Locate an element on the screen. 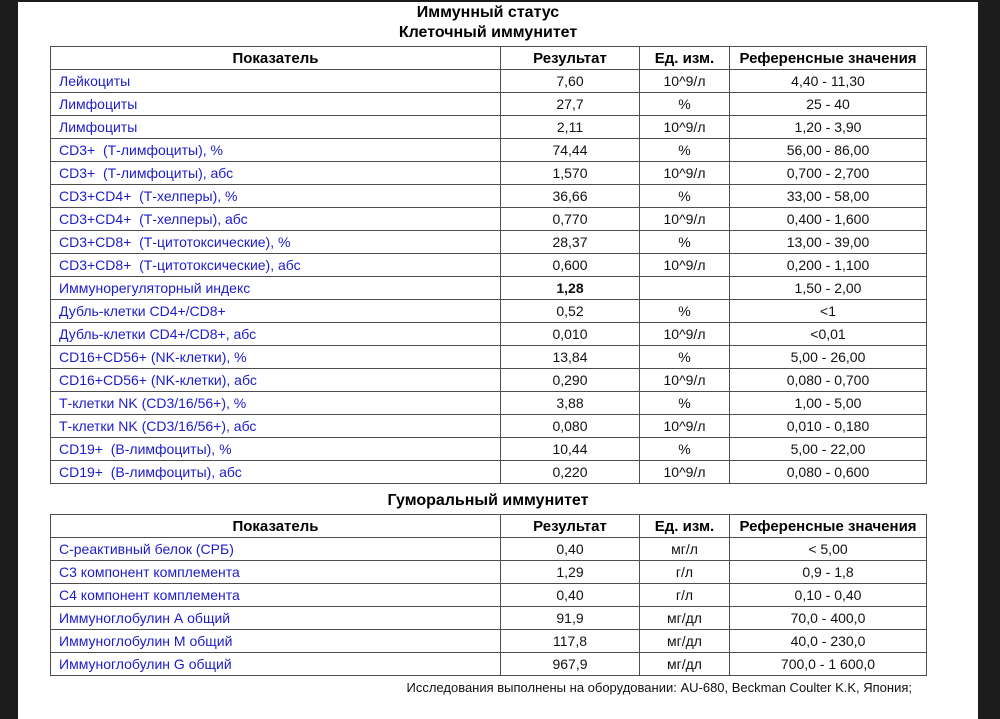 This screenshot has width=1000, height=719. ref-cell: 5,00 - 22,00 is located at coordinates (828, 449).